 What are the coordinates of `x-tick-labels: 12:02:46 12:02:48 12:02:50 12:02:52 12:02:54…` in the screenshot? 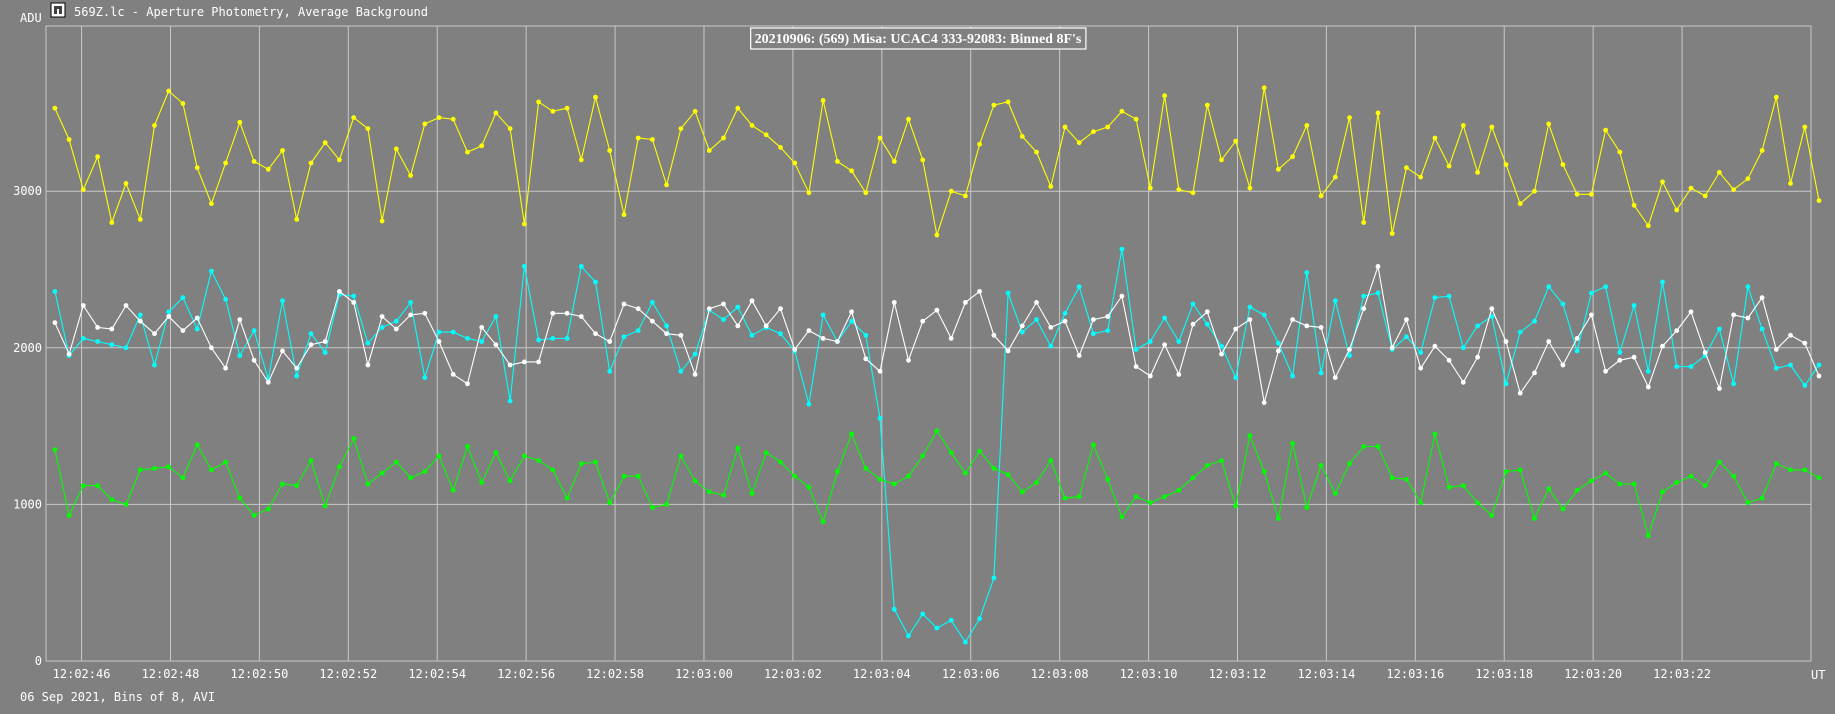 It's located at (882, 674).